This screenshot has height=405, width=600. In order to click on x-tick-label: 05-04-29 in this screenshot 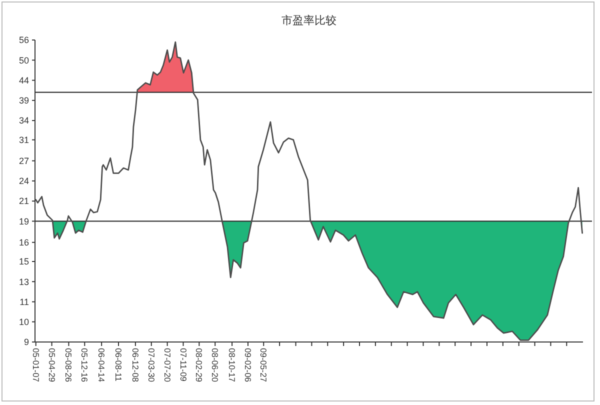, I will do `click(51, 365)`.